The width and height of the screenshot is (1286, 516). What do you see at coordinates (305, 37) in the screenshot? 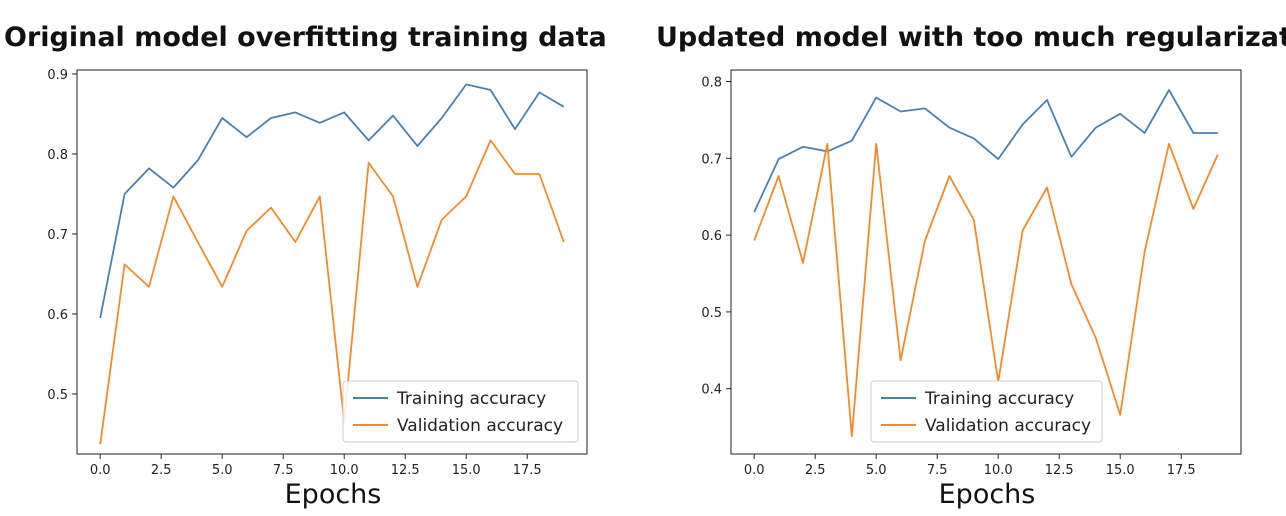
I see `chart-title-left: Original model overfitting training data` at bounding box center [305, 37].